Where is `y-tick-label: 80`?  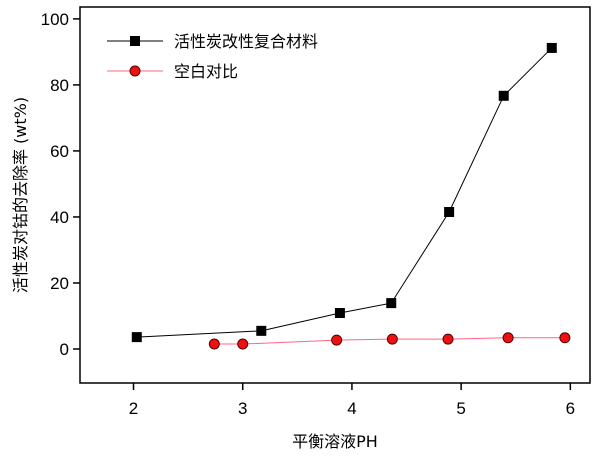
y-tick-label: 80 is located at coordinates (59, 85).